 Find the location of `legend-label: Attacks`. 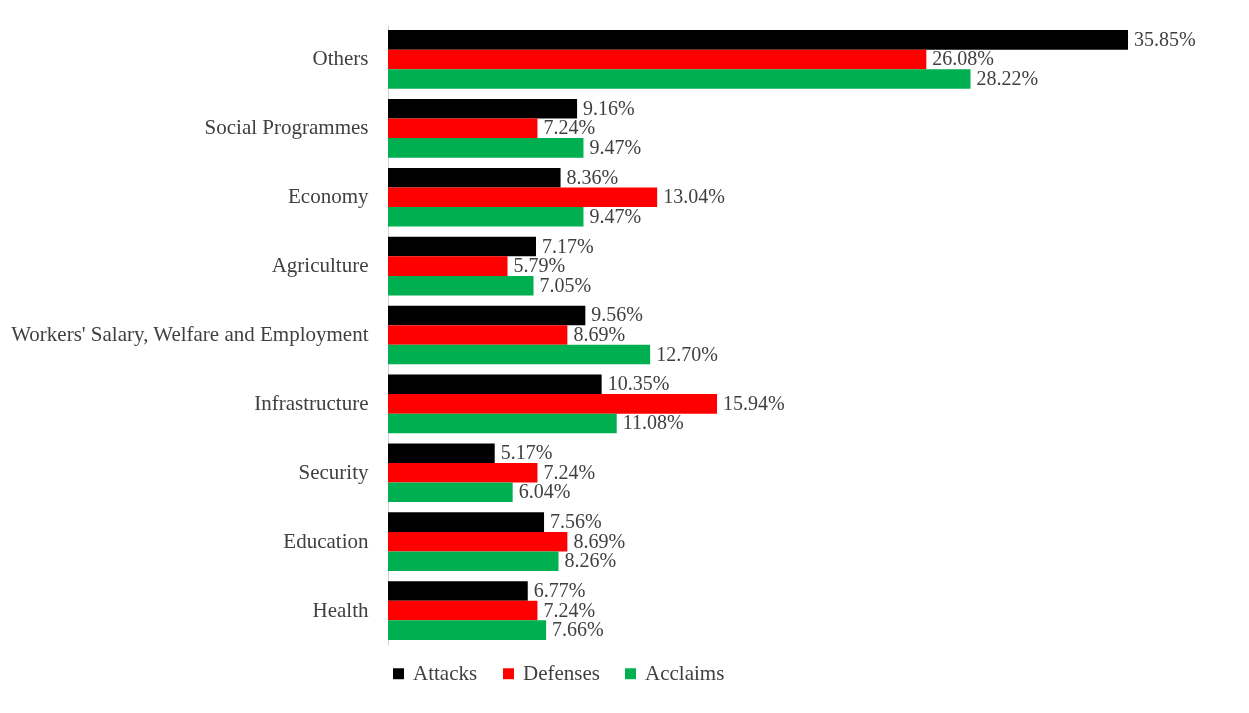

legend-label: Attacks is located at coordinates (445, 672).